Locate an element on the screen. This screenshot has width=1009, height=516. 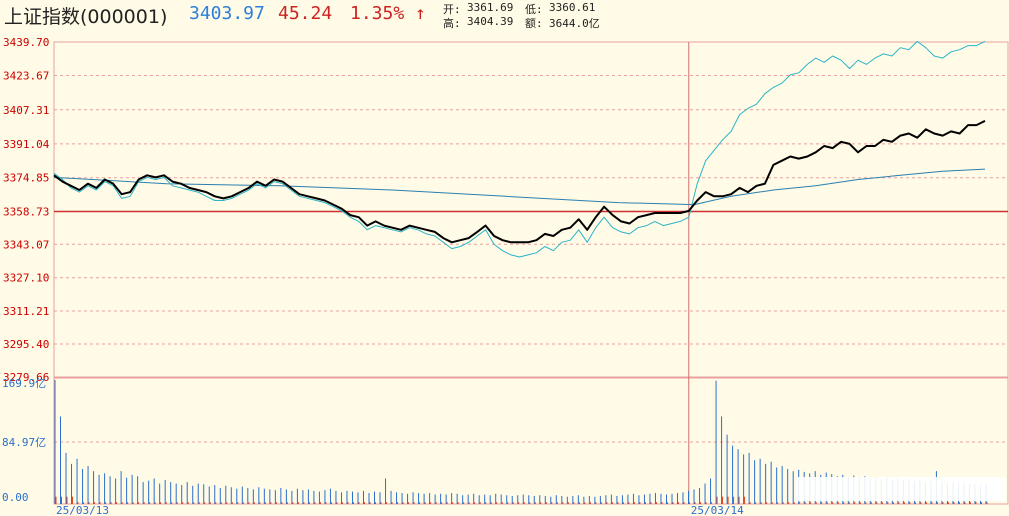
open-label: 开: is located at coordinates (452, 9).